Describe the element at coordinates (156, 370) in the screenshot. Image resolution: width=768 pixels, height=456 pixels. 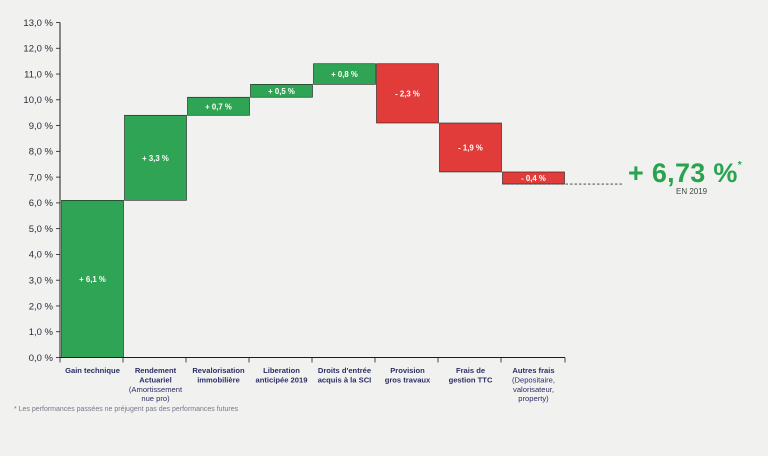
I see `category-label: Rendement` at that location.